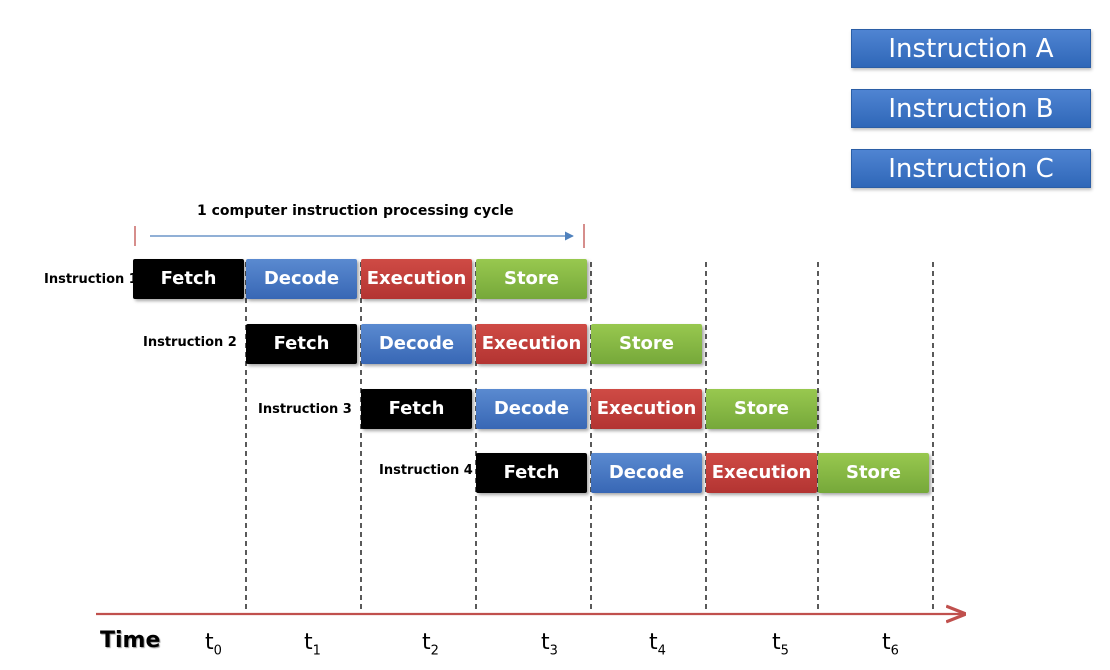 This screenshot has width=1110, height=670. Describe the element at coordinates (873, 473) in the screenshot. I see `stage-store-instruction-4: Store` at that location.